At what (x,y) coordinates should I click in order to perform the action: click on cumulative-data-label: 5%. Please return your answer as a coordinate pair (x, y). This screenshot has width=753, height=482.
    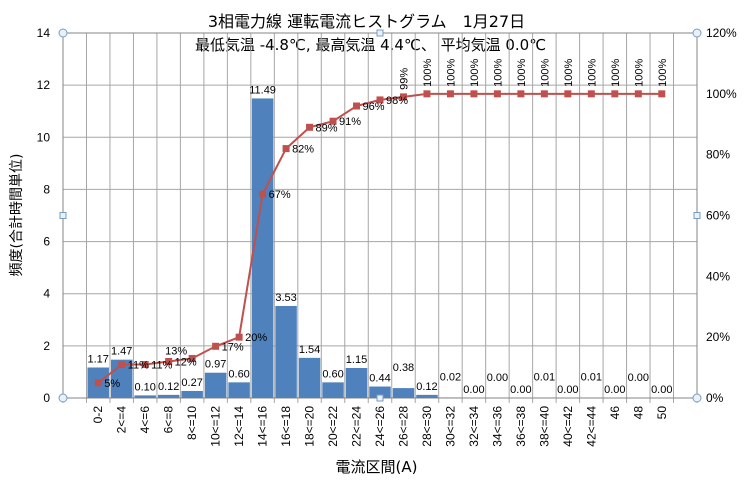
    Looking at the image, I should click on (112, 384).